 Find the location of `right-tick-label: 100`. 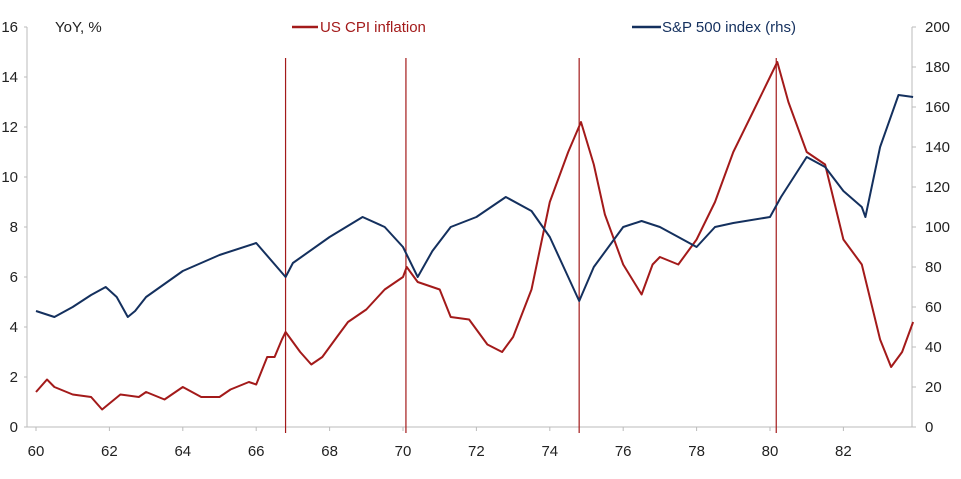

right-tick-label: 100 is located at coordinates (937, 227).